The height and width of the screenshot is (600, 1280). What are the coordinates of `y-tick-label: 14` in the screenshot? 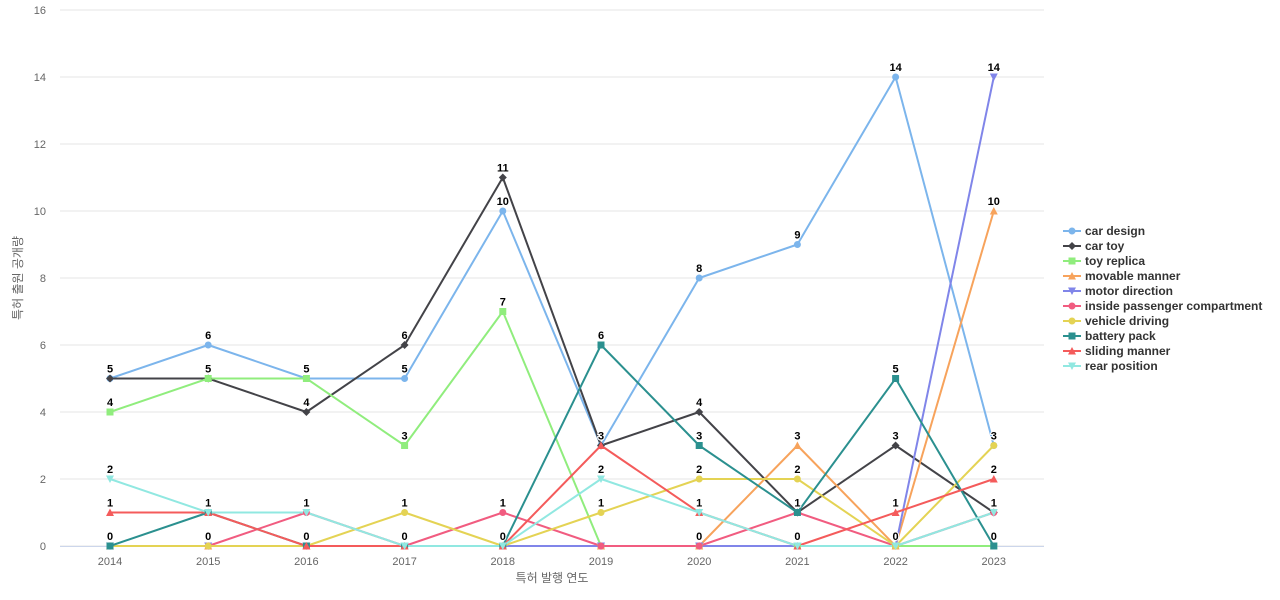 It's located at (40, 78).